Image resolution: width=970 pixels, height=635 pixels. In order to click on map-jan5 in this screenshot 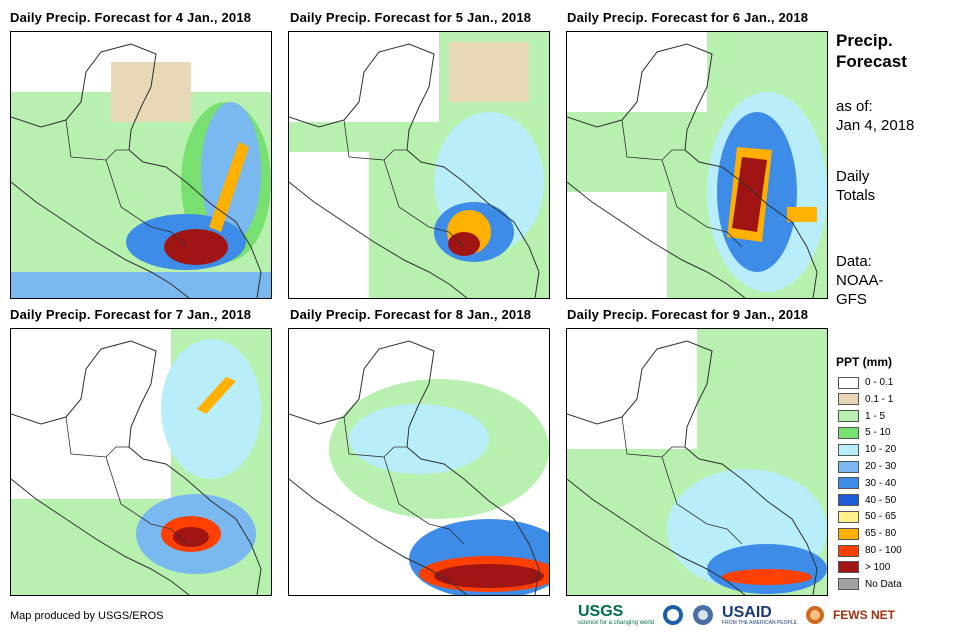, I will do `click(419, 165)`.